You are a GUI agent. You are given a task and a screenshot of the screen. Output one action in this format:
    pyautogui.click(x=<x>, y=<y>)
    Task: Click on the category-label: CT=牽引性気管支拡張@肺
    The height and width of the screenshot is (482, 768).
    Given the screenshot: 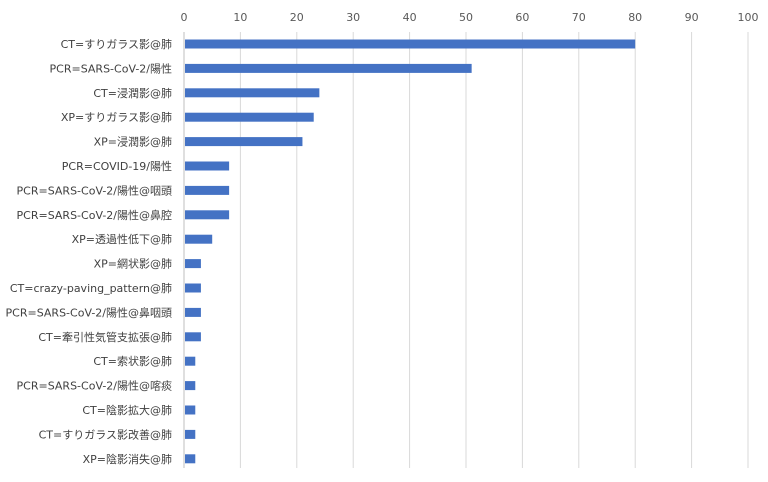 What is the action you would take?
    pyautogui.click(x=105, y=337)
    